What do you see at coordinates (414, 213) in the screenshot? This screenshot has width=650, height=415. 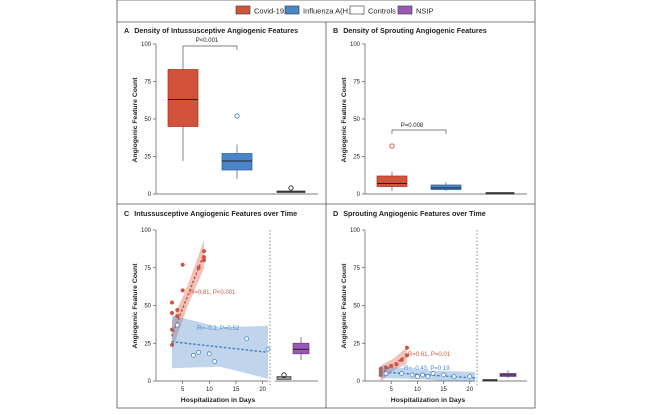 I see `panel-d-title-text: Sprouting Angiogenic Features over Time` at bounding box center [414, 213].